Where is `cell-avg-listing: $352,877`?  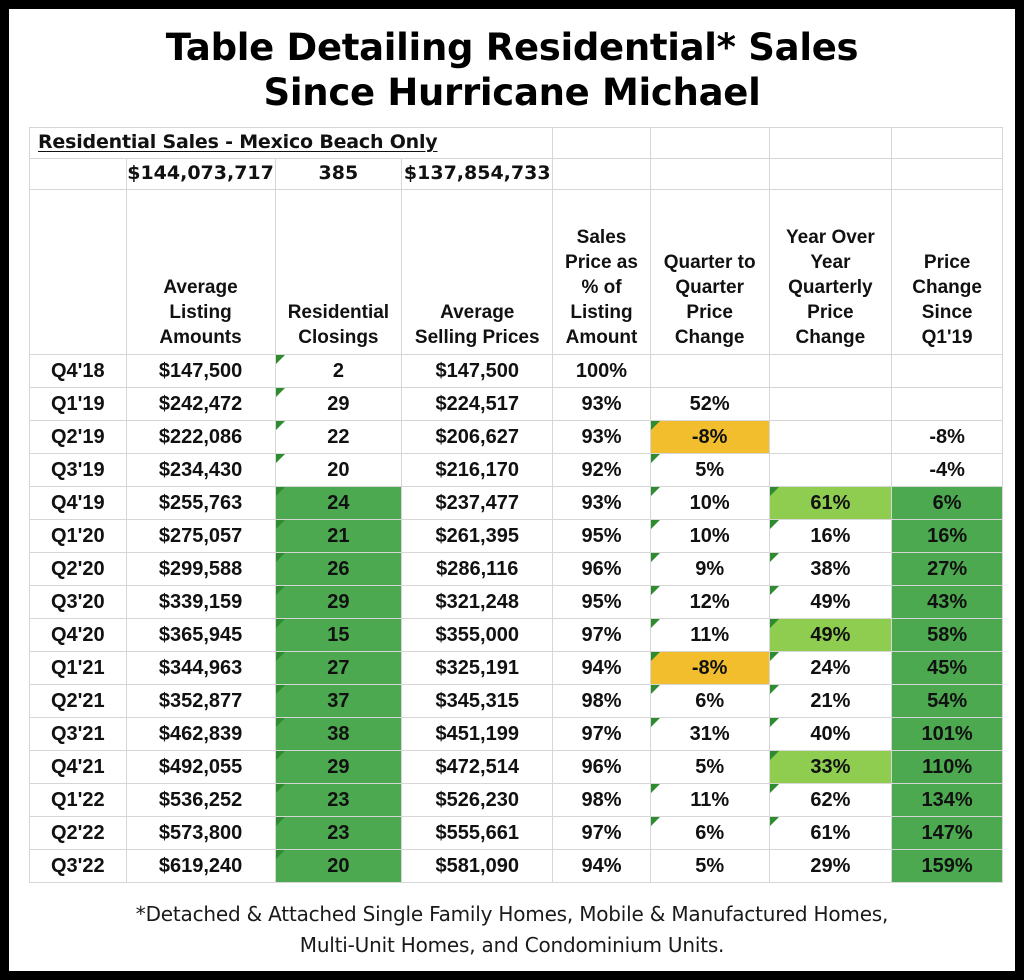 cell-avg-listing: $352,877 is located at coordinates (200, 701).